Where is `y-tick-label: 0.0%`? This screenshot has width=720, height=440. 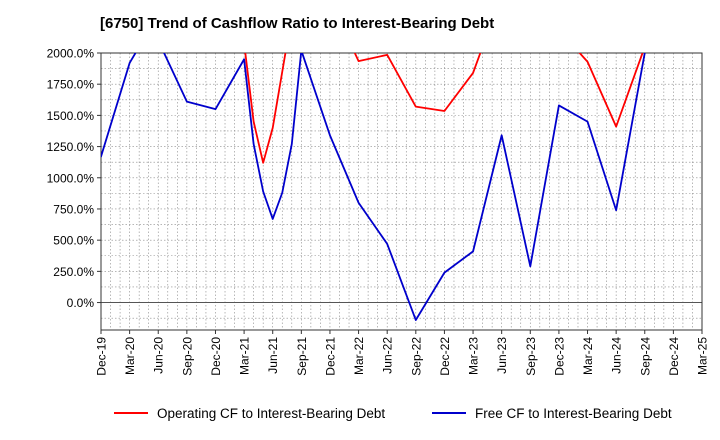
y-tick-label: 0.0% is located at coordinates (81, 303).